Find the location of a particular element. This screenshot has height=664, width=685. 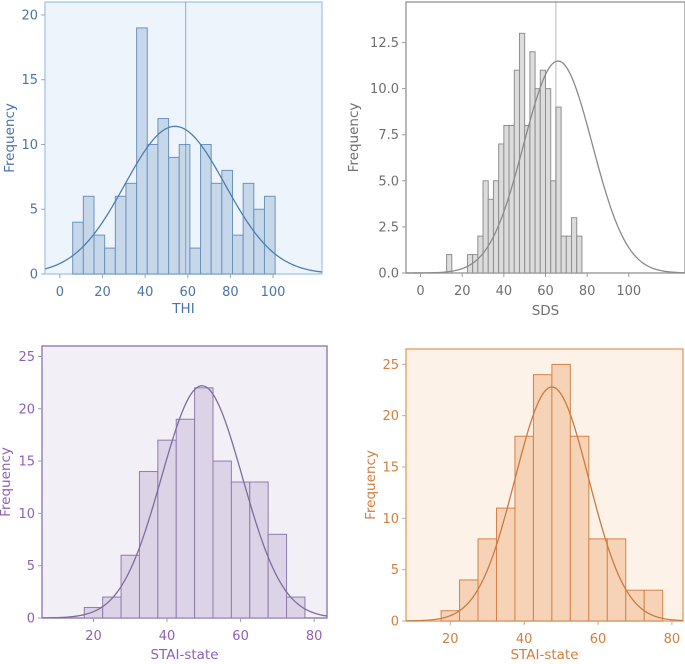

x-axis-label: THI is located at coordinates (182, 309).